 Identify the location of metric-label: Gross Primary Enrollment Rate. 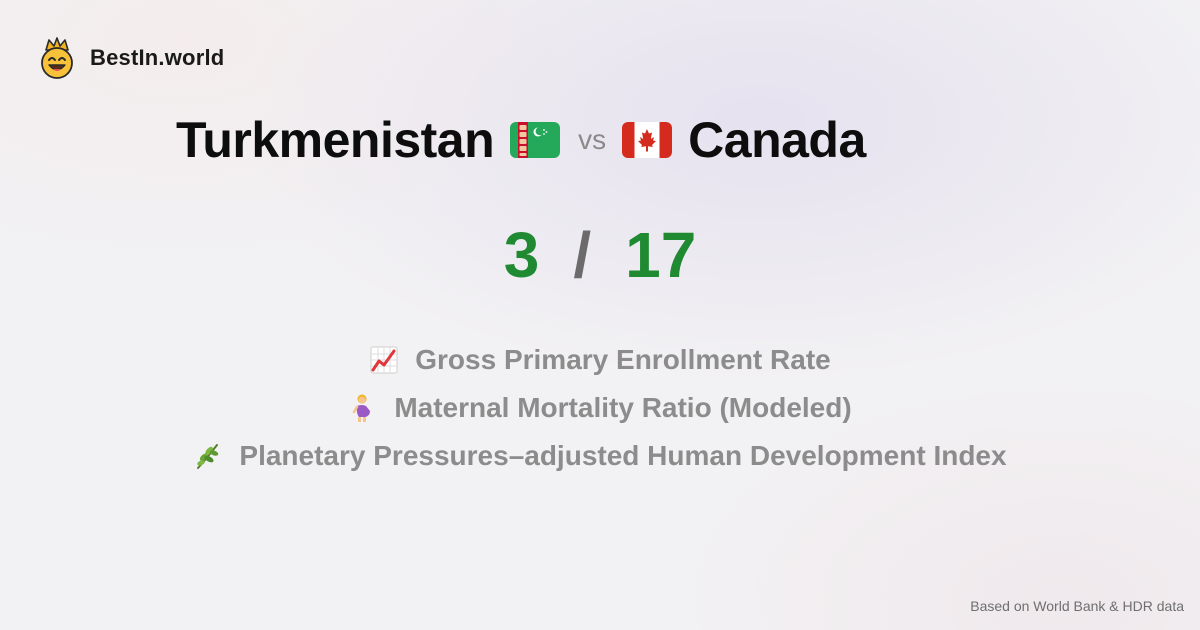
(623, 359).